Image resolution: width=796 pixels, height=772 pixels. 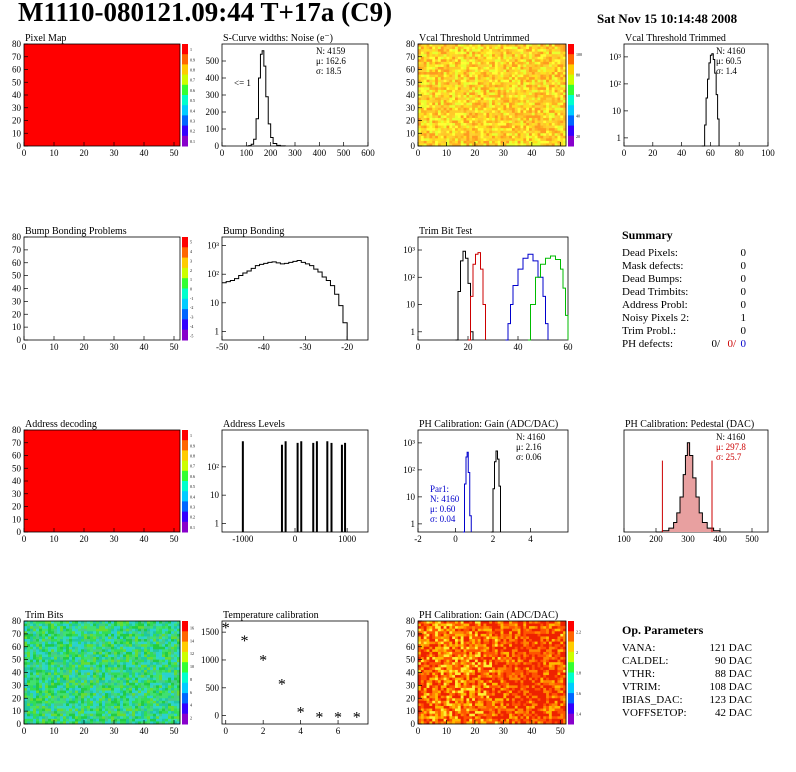 What do you see at coordinates (411, 57) in the screenshot?
I see `y-tick-label: 70` at bounding box center [411, 57].